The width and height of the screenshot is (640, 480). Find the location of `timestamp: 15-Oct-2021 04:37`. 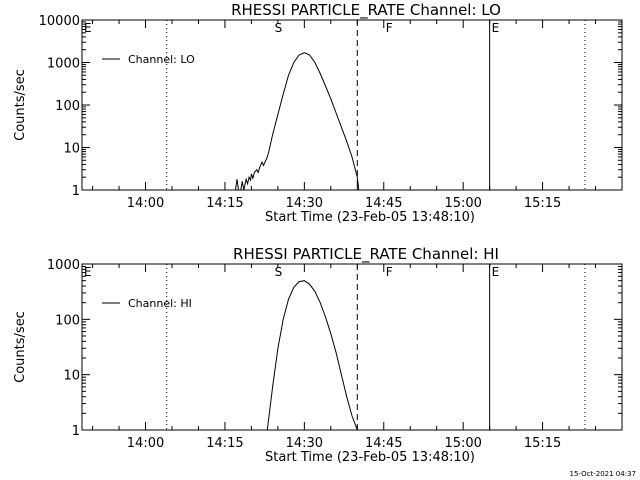

timestamp: 15-Oct-2021 04:37 is located at coordinates (602, 474).